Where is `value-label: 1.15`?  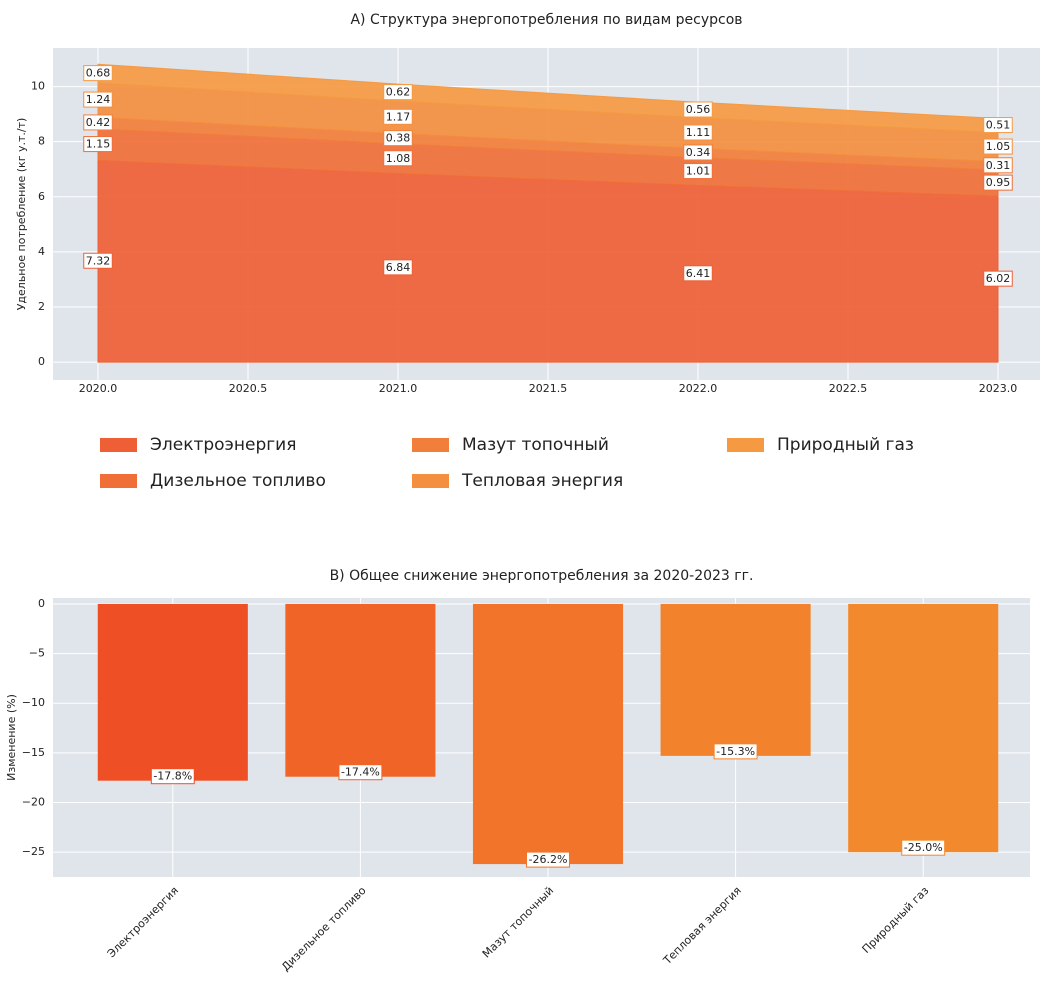 value-label: 1.15 is located at coordinates (98, 144).